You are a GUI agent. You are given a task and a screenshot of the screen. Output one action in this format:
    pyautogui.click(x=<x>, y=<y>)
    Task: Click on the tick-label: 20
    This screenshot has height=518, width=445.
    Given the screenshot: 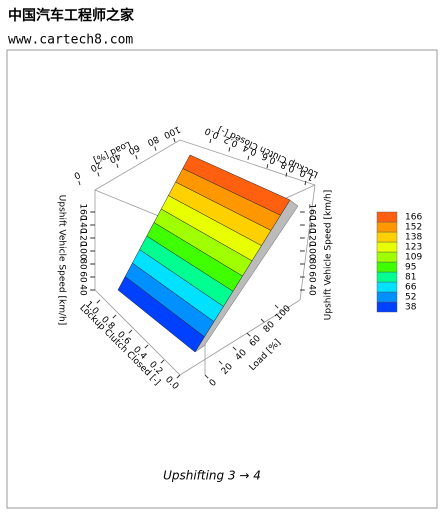 What is the action you would take?
    pyautogui.click(x=95, y=166)
    